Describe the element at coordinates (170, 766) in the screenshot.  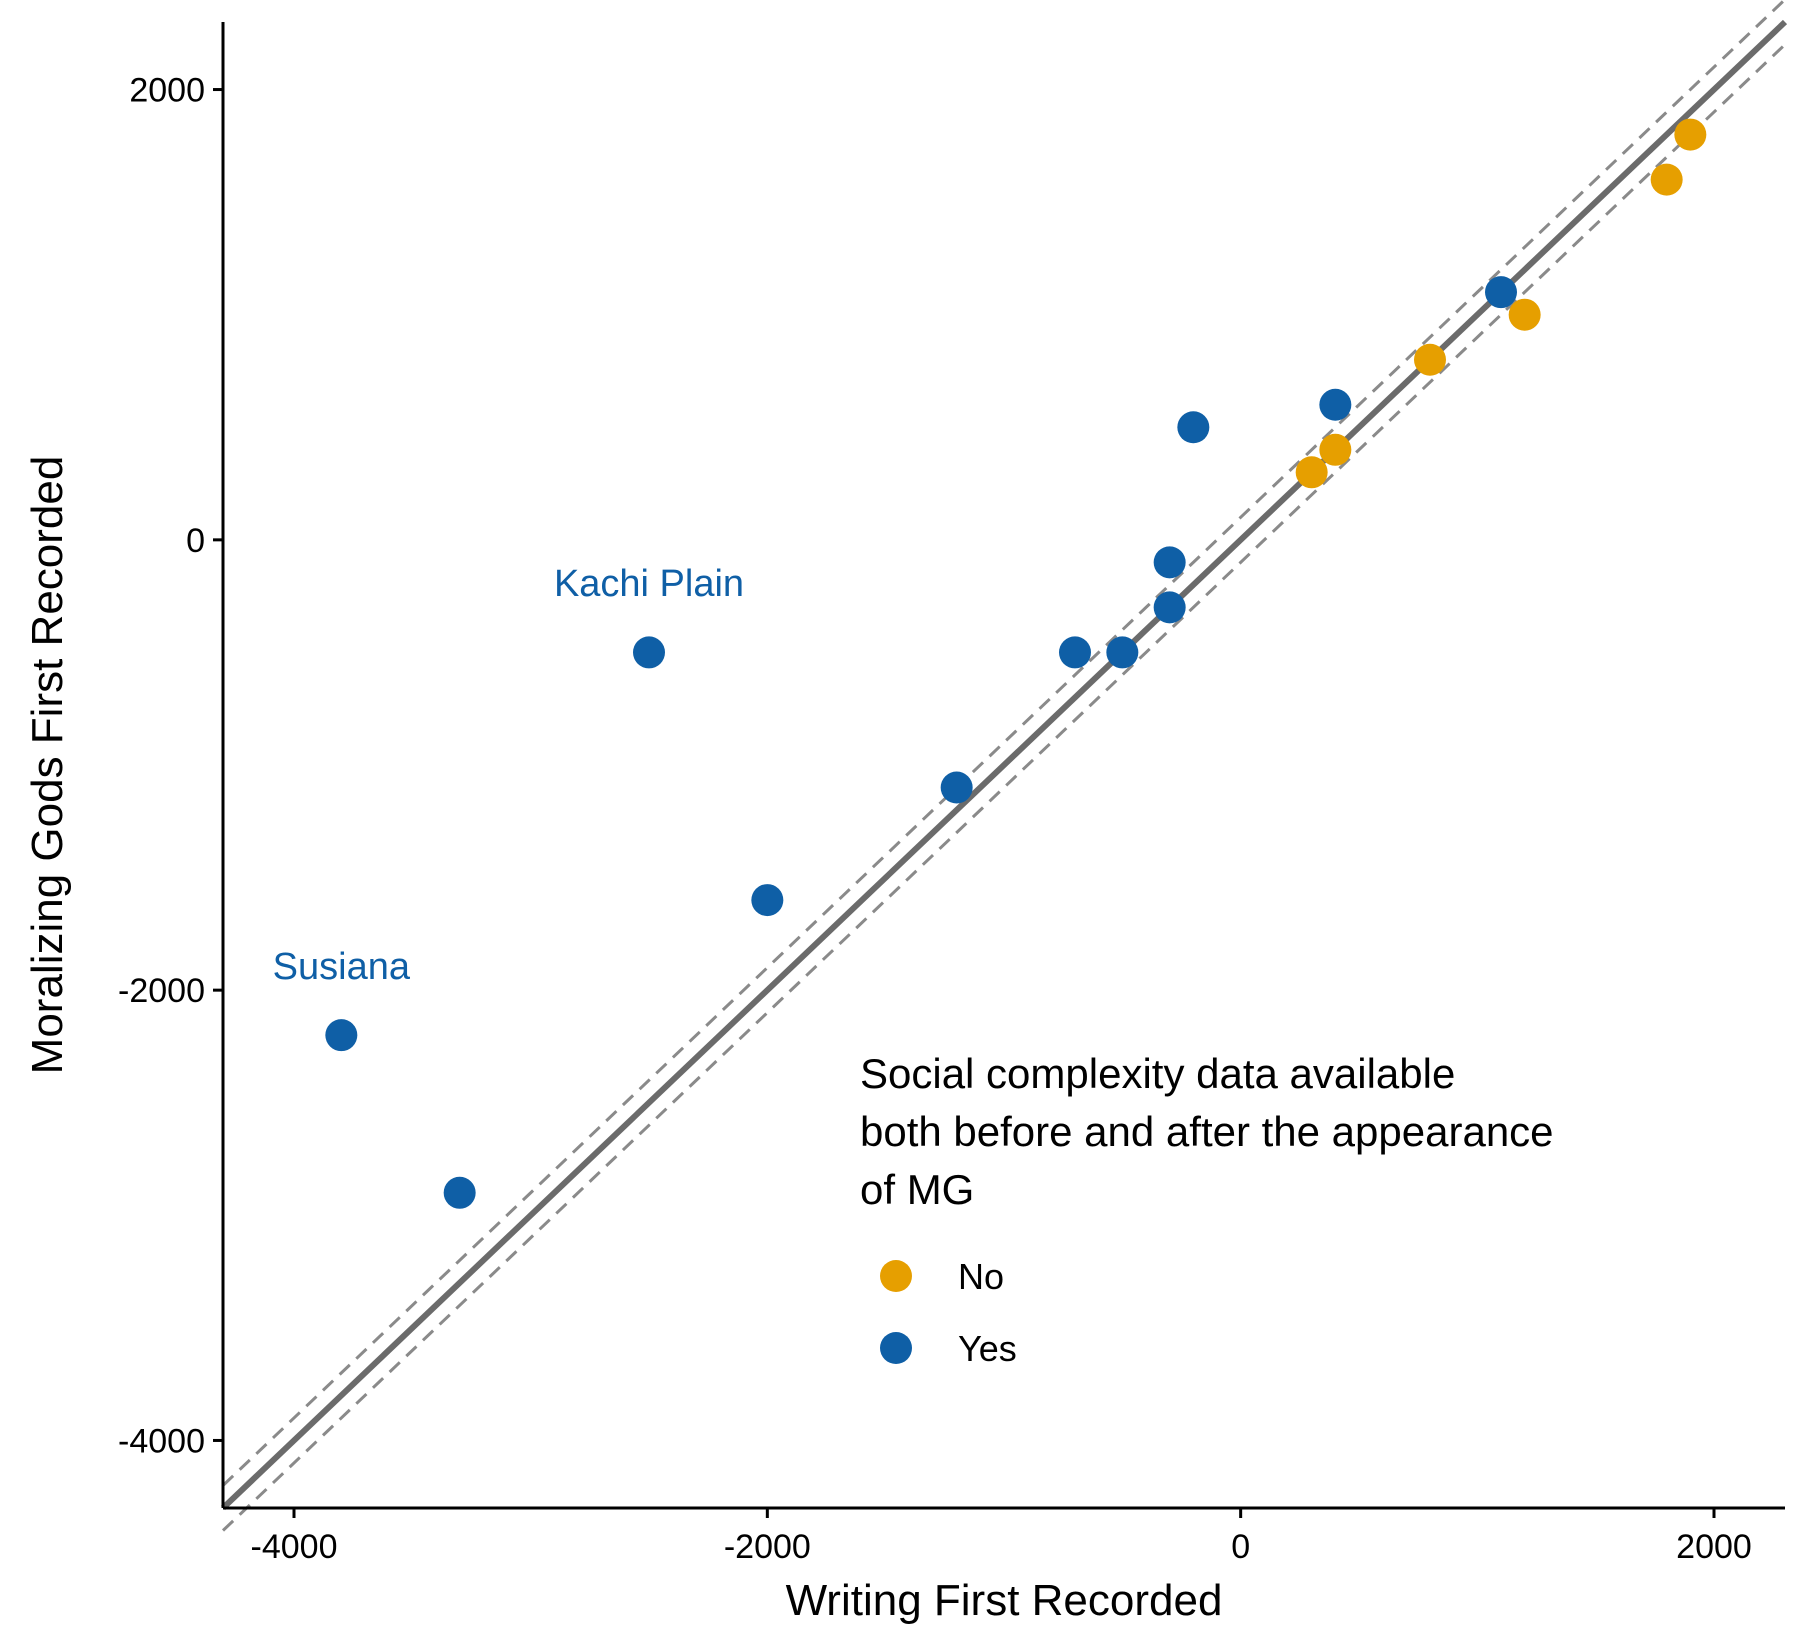
I see `y-axis-ticks: -4000 -2000 0 2000` at that location.